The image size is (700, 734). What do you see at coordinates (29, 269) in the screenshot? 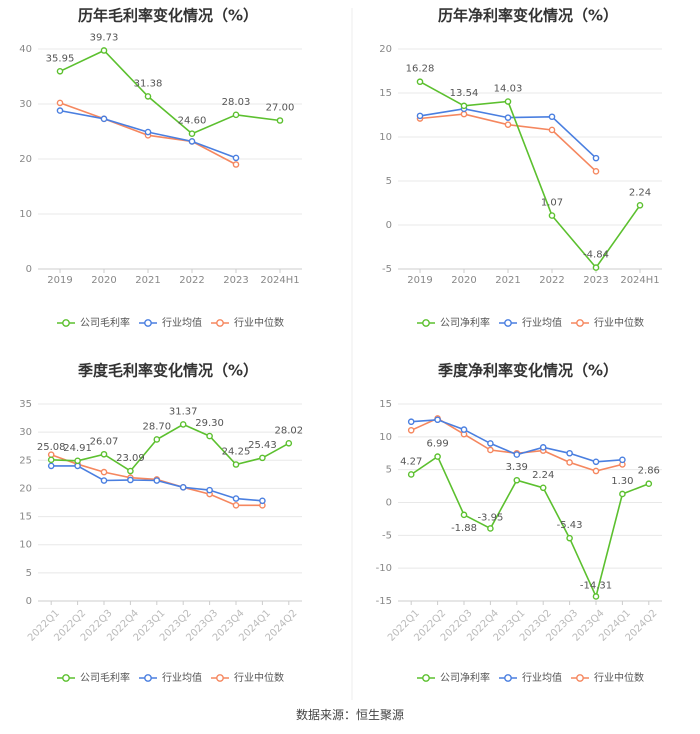
I see `y-tick-label: 0` at bounding box center [29, 269].